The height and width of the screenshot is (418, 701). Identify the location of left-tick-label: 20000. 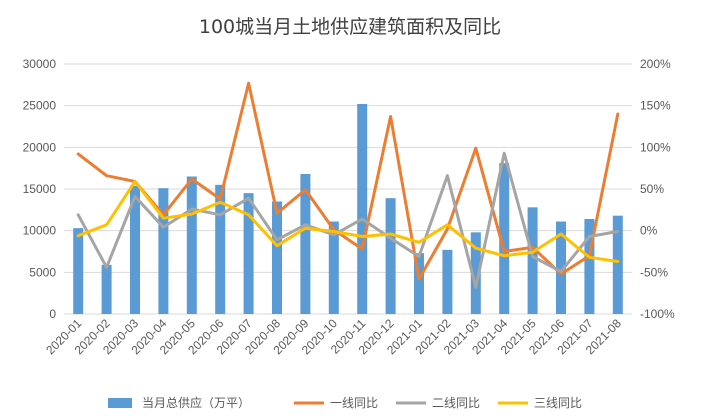
(40, 147).